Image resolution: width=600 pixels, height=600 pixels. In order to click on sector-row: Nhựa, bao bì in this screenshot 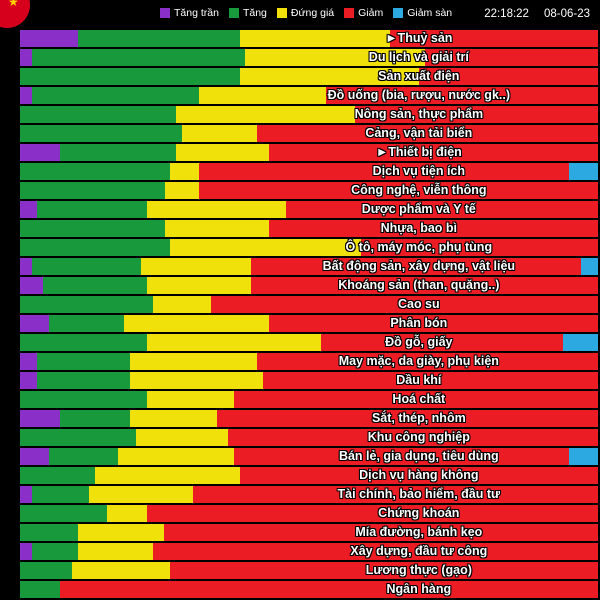, I will do `click(309, 229)`.